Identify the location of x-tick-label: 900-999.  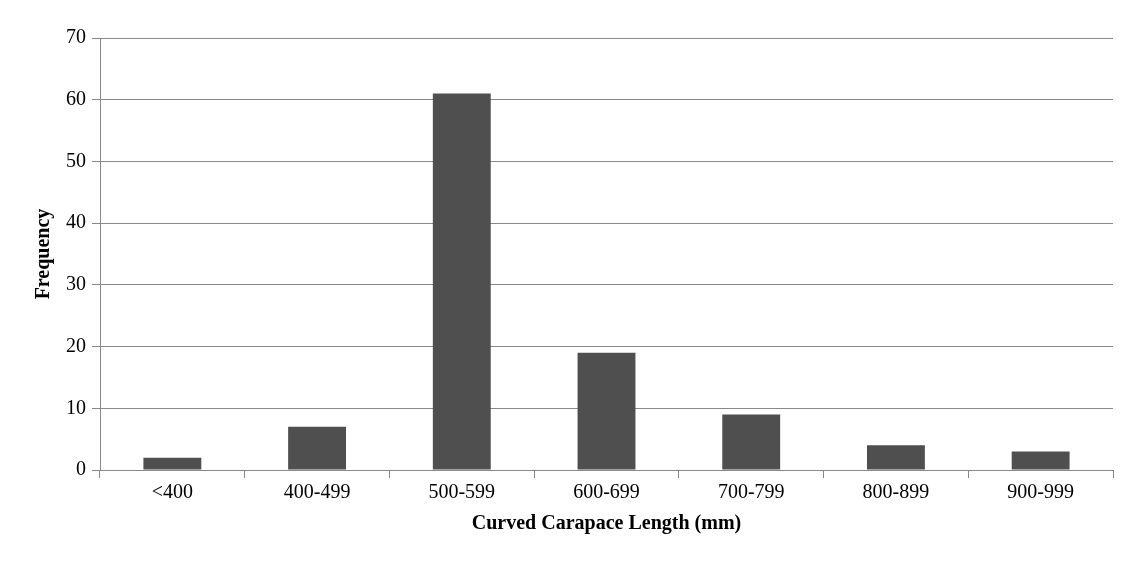
(1040, 491).